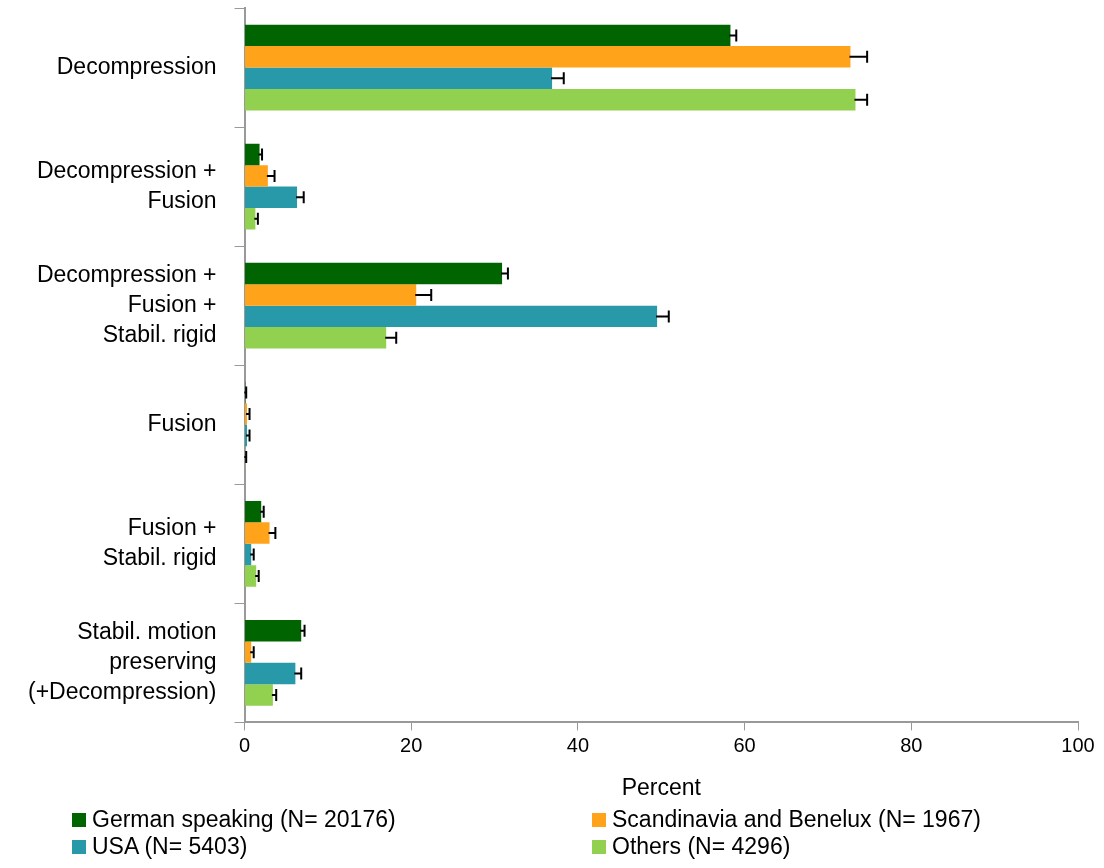  Describe the element at coordinates (578, 744) in the screenshot. I see `x-tick-label: 40` at that location.